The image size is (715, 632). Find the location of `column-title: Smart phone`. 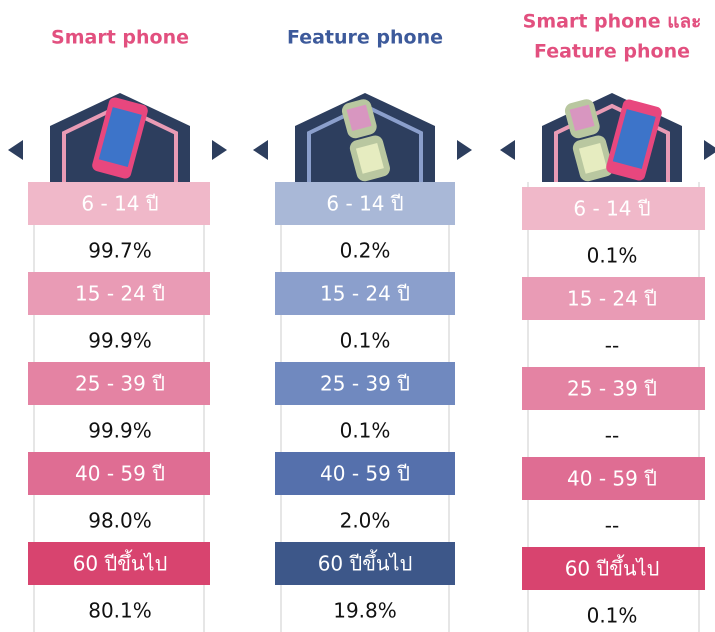

column-title: Smart phone is located at coordinates (120, 38).